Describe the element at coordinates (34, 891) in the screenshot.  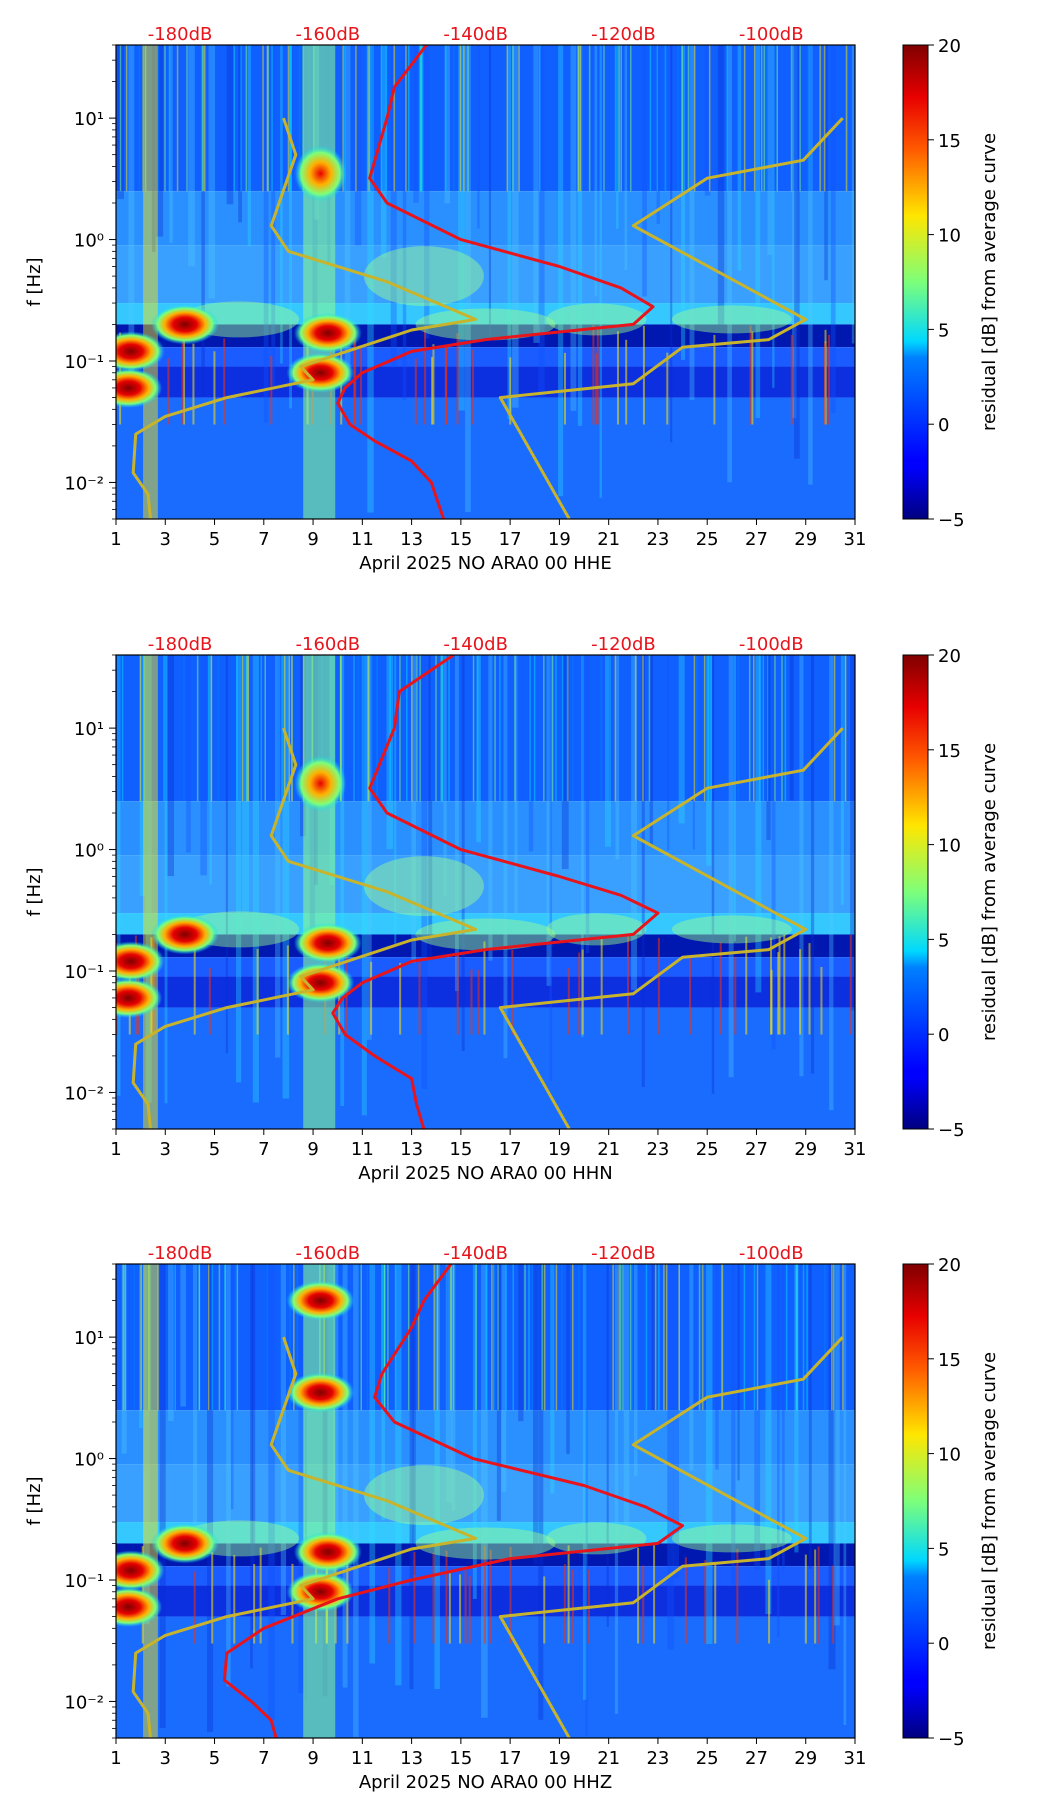
I see `y-axis-label: f [Hz]` at that location.